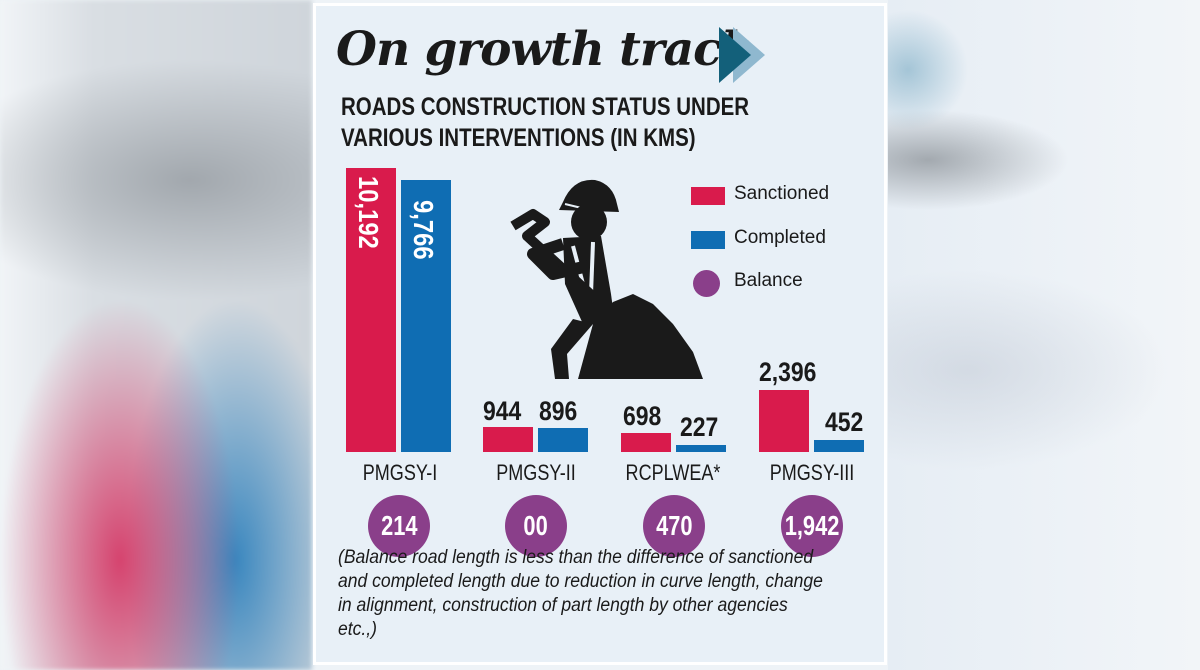 This screenshot has width=1200, height=670. I want to click on balance-value: 470, so click(674, 525).